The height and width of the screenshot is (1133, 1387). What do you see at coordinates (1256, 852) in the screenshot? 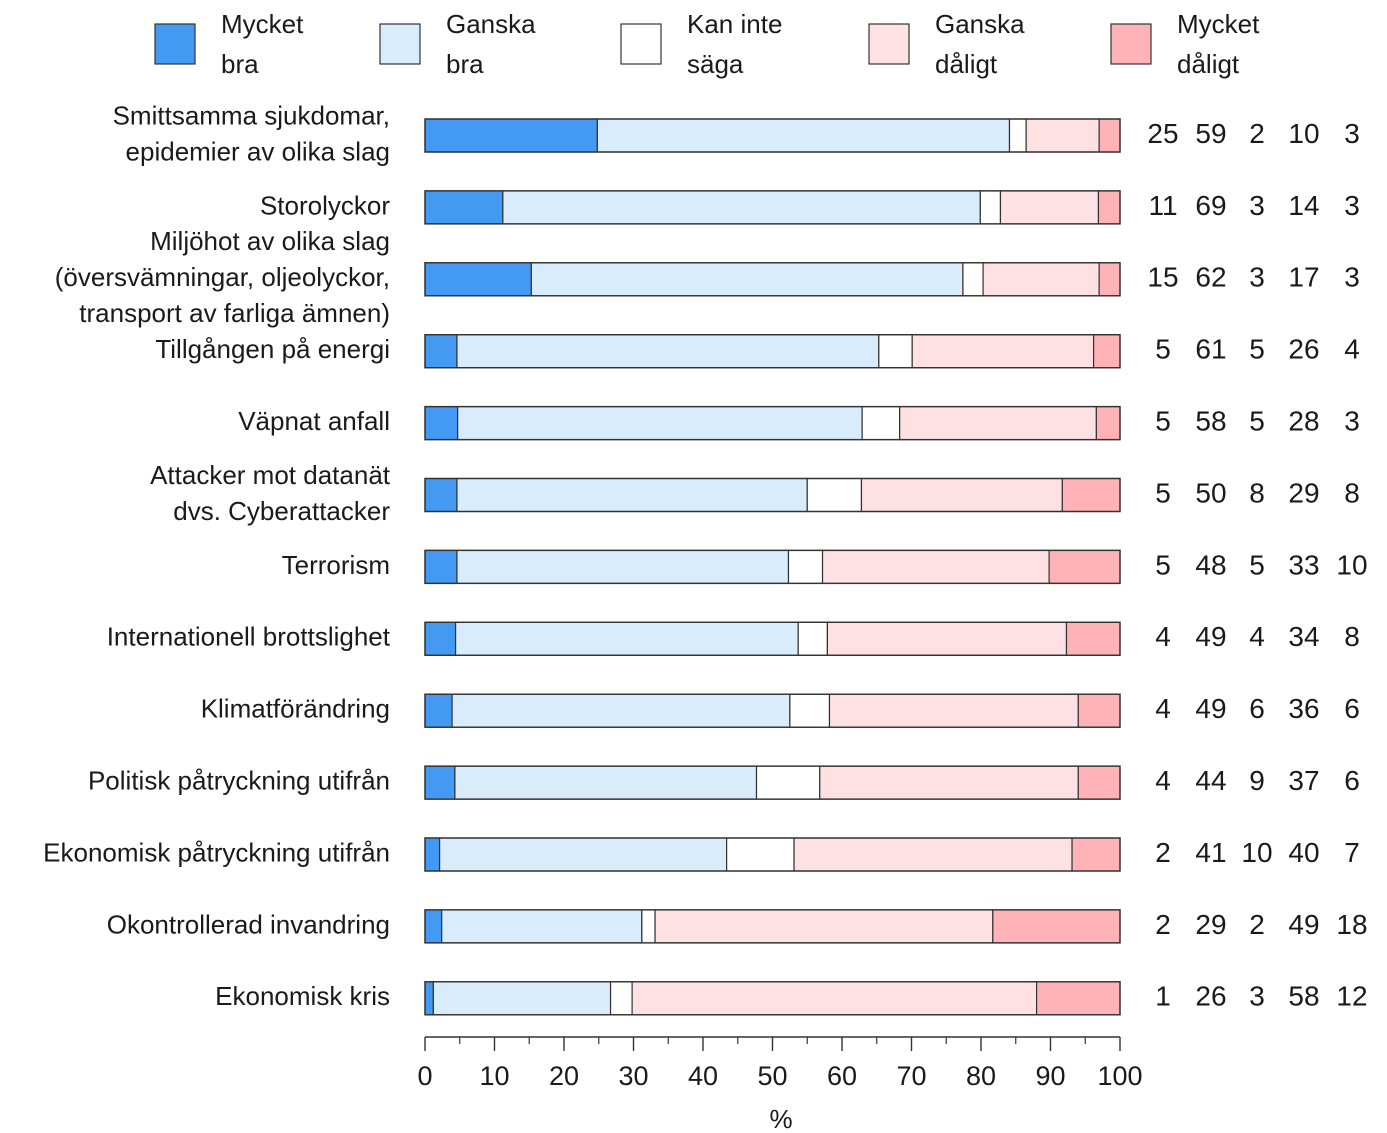
I see `value-label-row-11-col-3: 10` at bounding box center [1256, 852].